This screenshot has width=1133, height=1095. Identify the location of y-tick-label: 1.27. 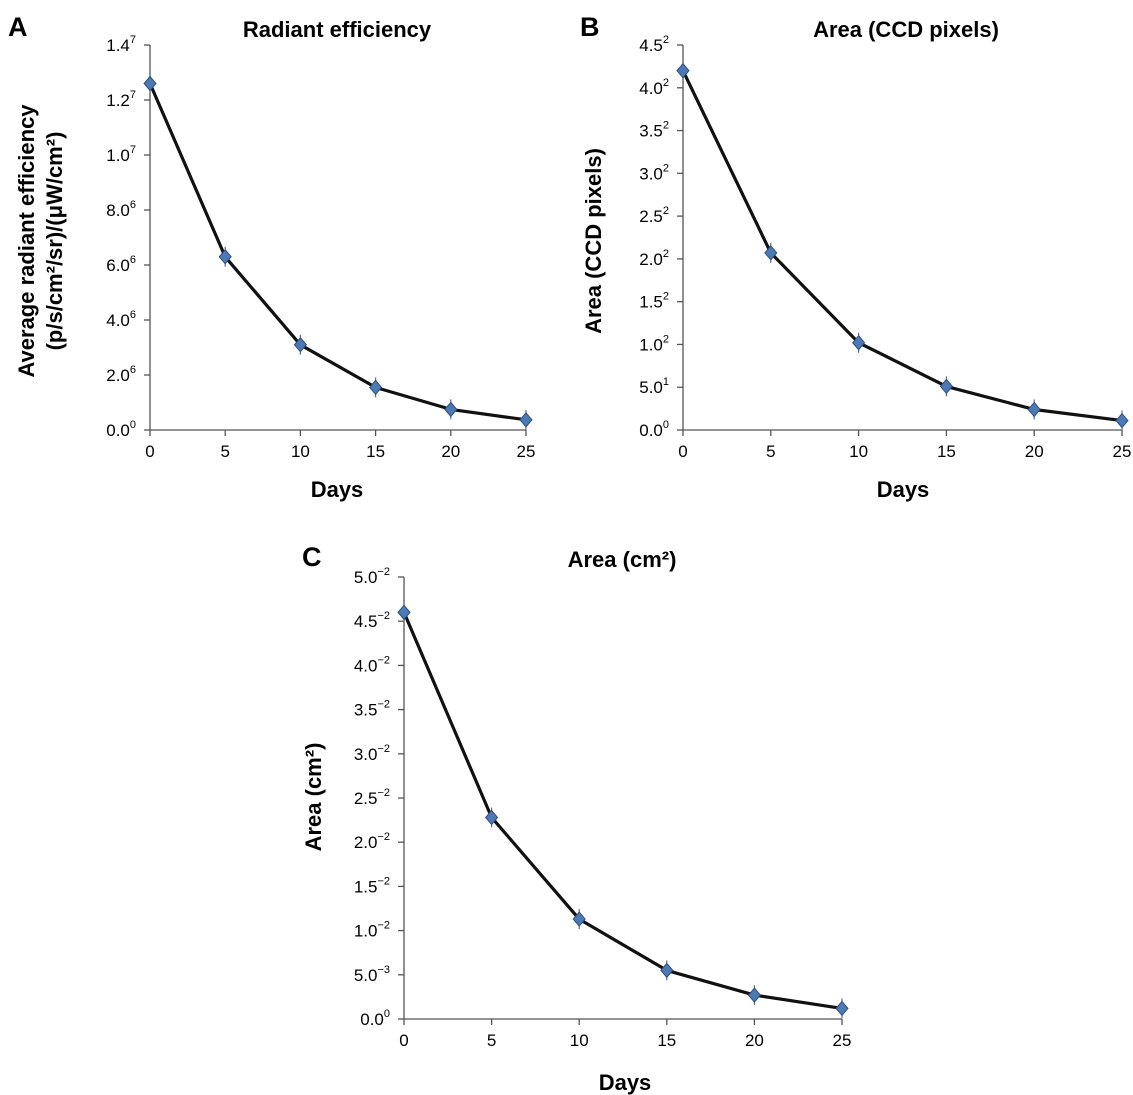
(121, 99).